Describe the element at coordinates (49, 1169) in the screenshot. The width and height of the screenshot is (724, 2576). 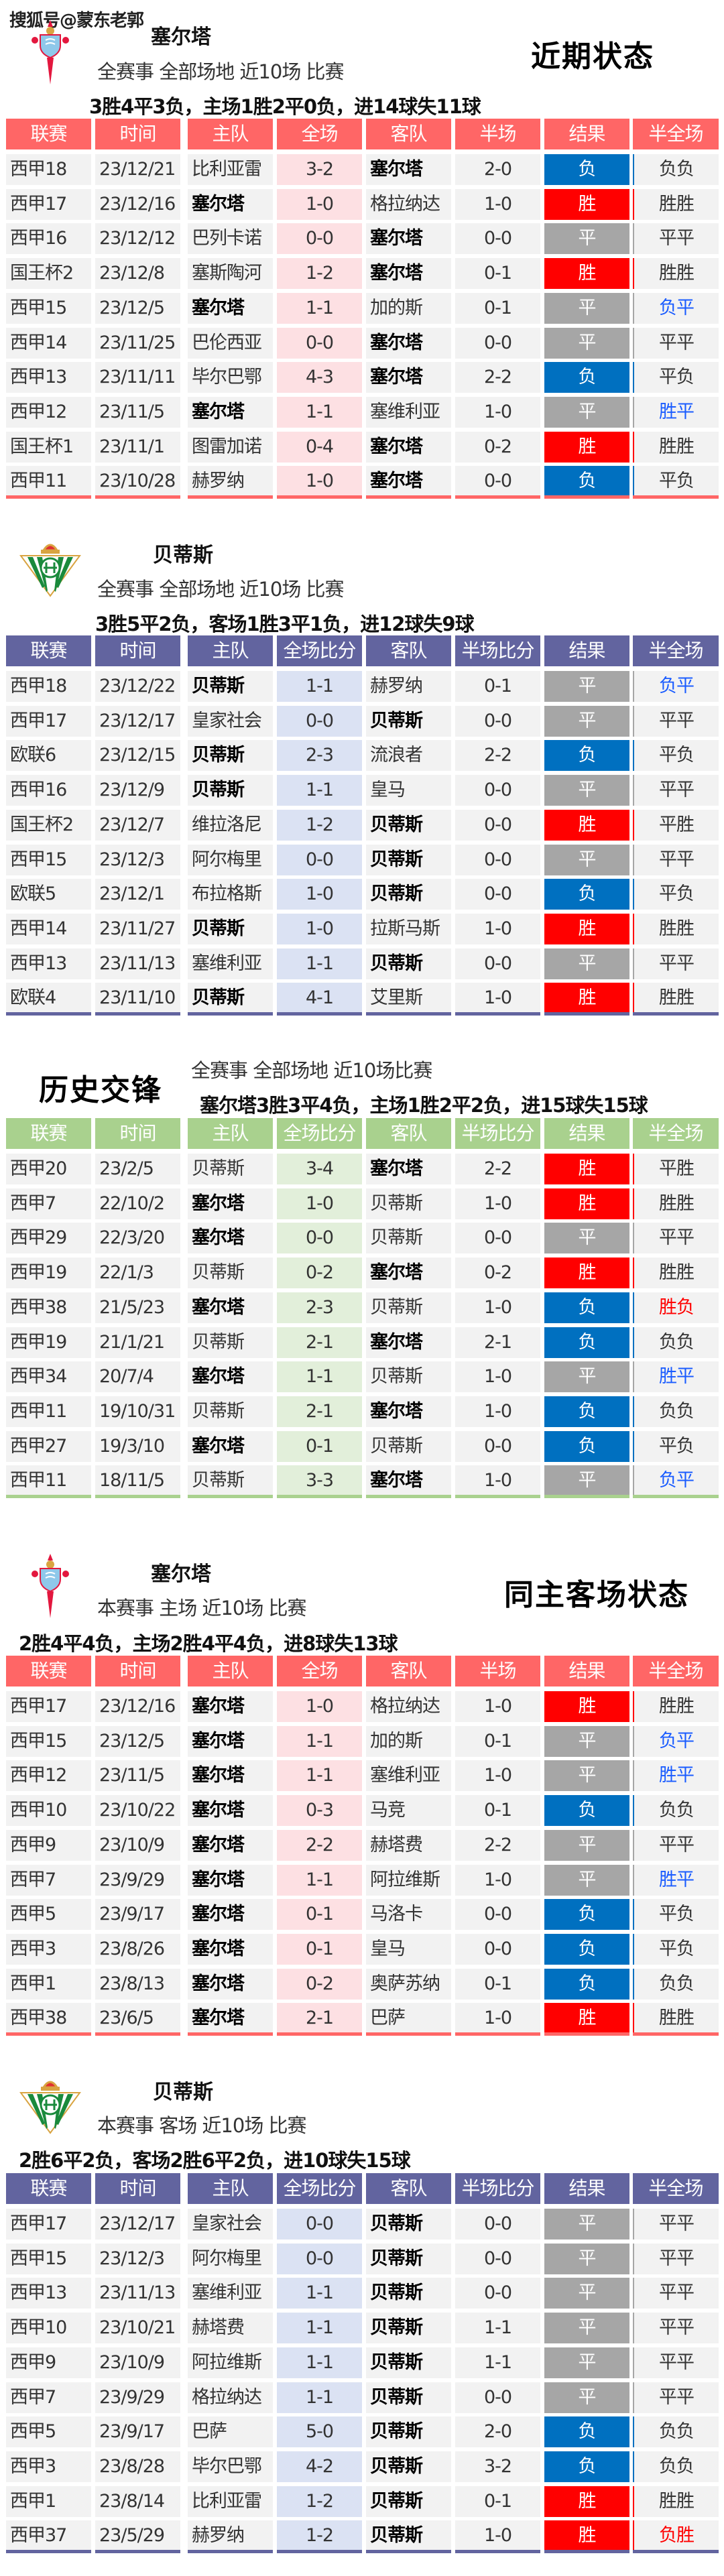
I see `cell-league: 西甲20` at that location.